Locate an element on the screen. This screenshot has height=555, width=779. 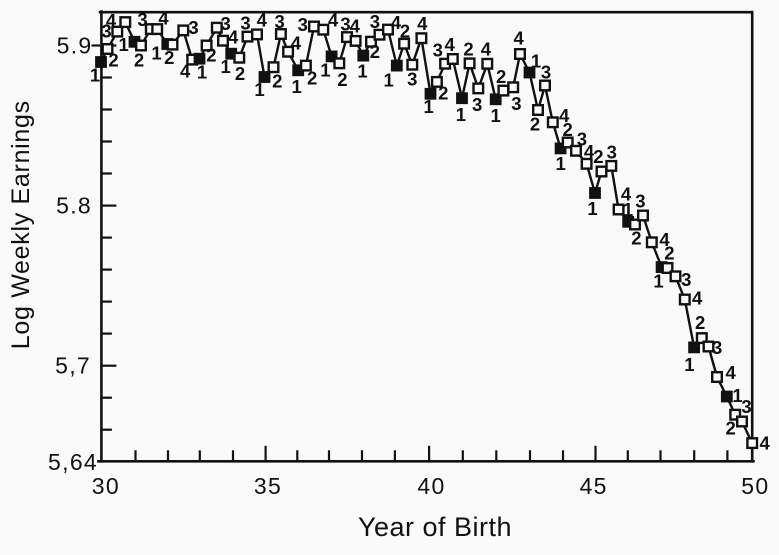
svg-text: Log Weekly Earnings is located at coordinates (21, 224).